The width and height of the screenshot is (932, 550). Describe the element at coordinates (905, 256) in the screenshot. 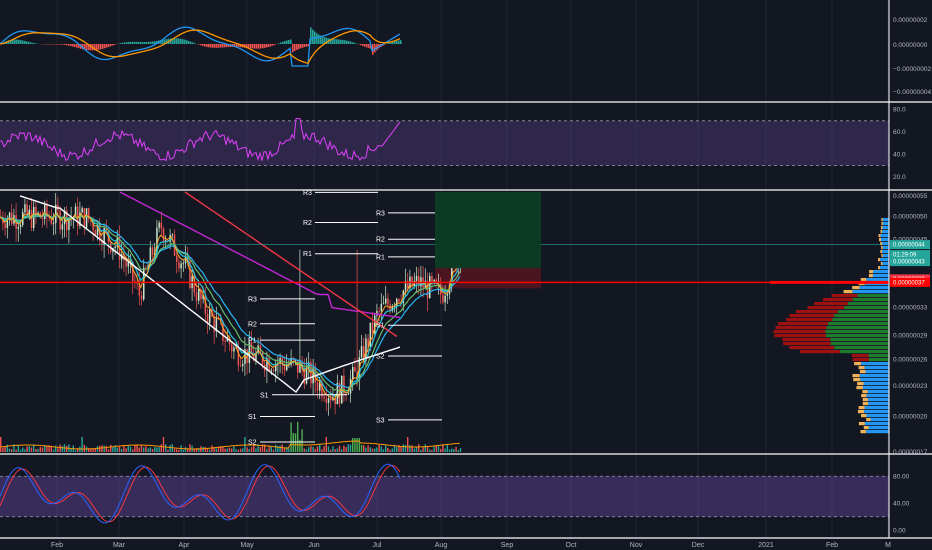

I see `price-tag-label: 01:29:09` at that location.